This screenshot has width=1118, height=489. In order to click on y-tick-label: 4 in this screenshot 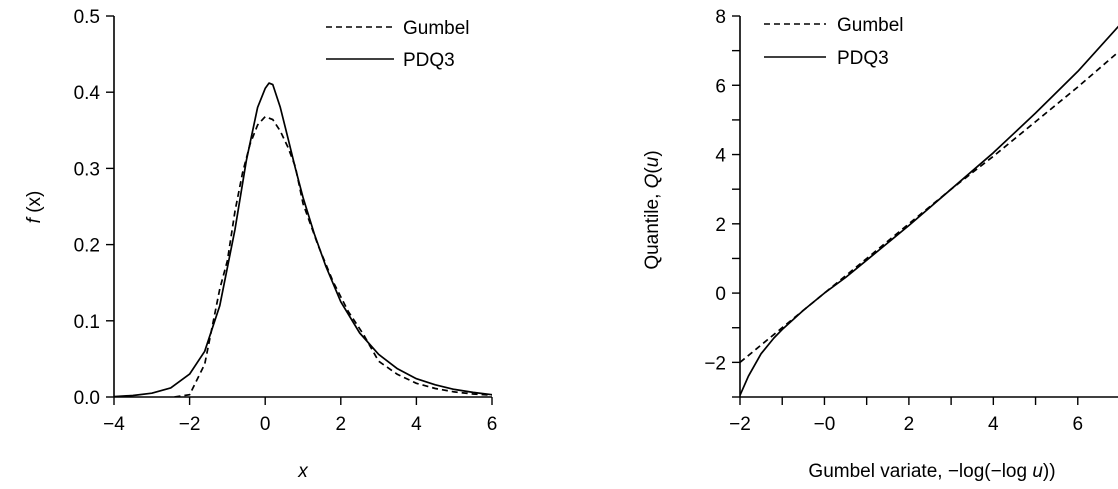, I will do `click(720, 156)`.